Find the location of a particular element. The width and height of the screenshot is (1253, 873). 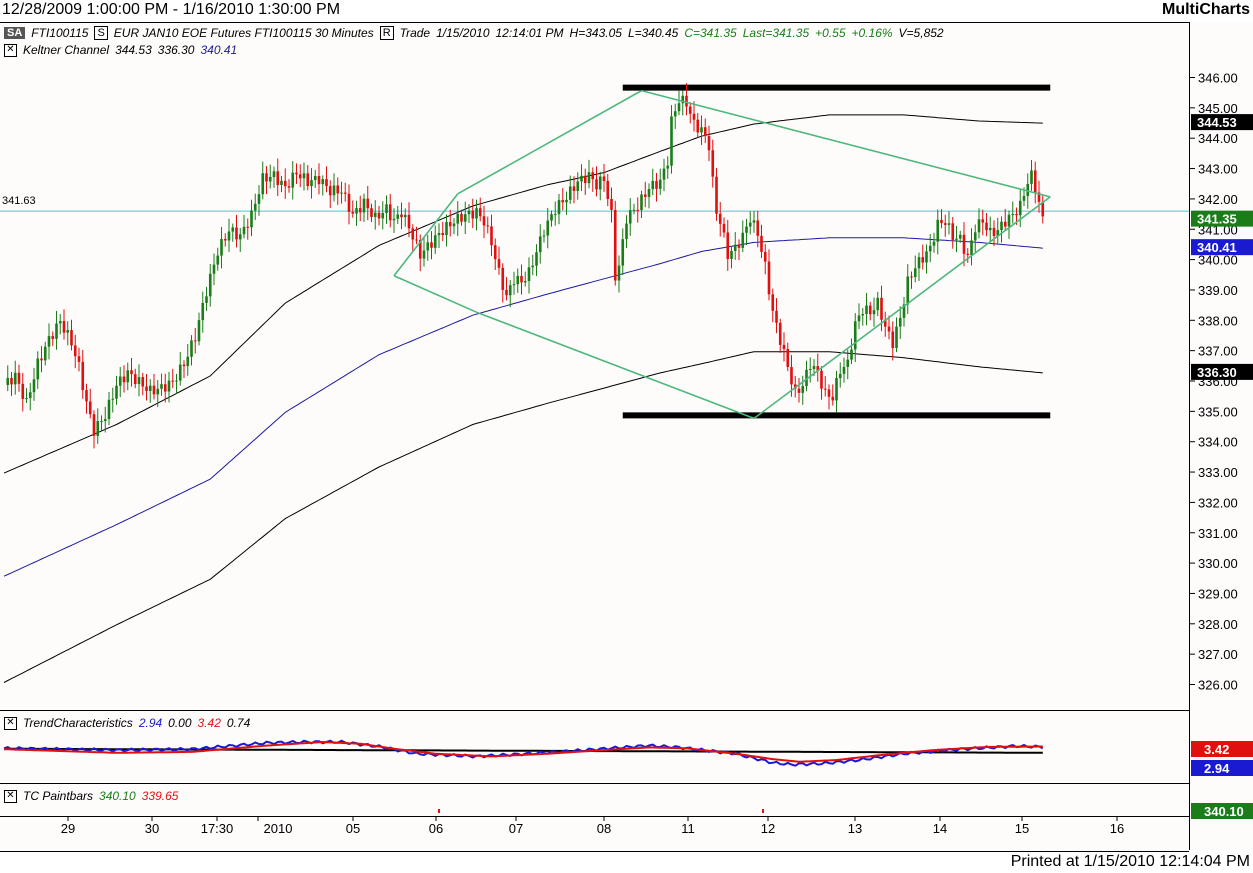

trend-value-2: 0.00 is located at coordinates (180, 723).